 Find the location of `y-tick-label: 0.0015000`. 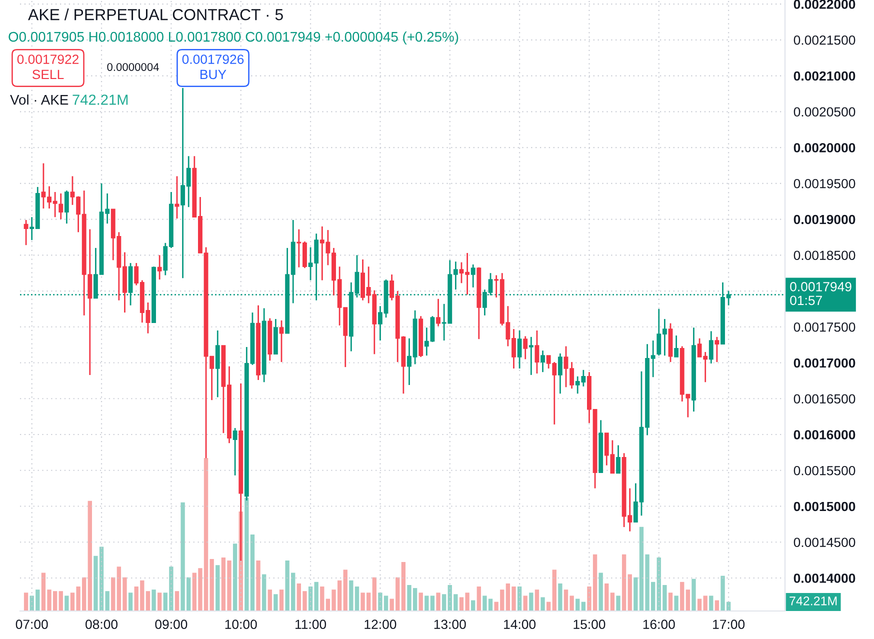

y-tick-label: 0.0015000 is located at coordinates (825, 507).